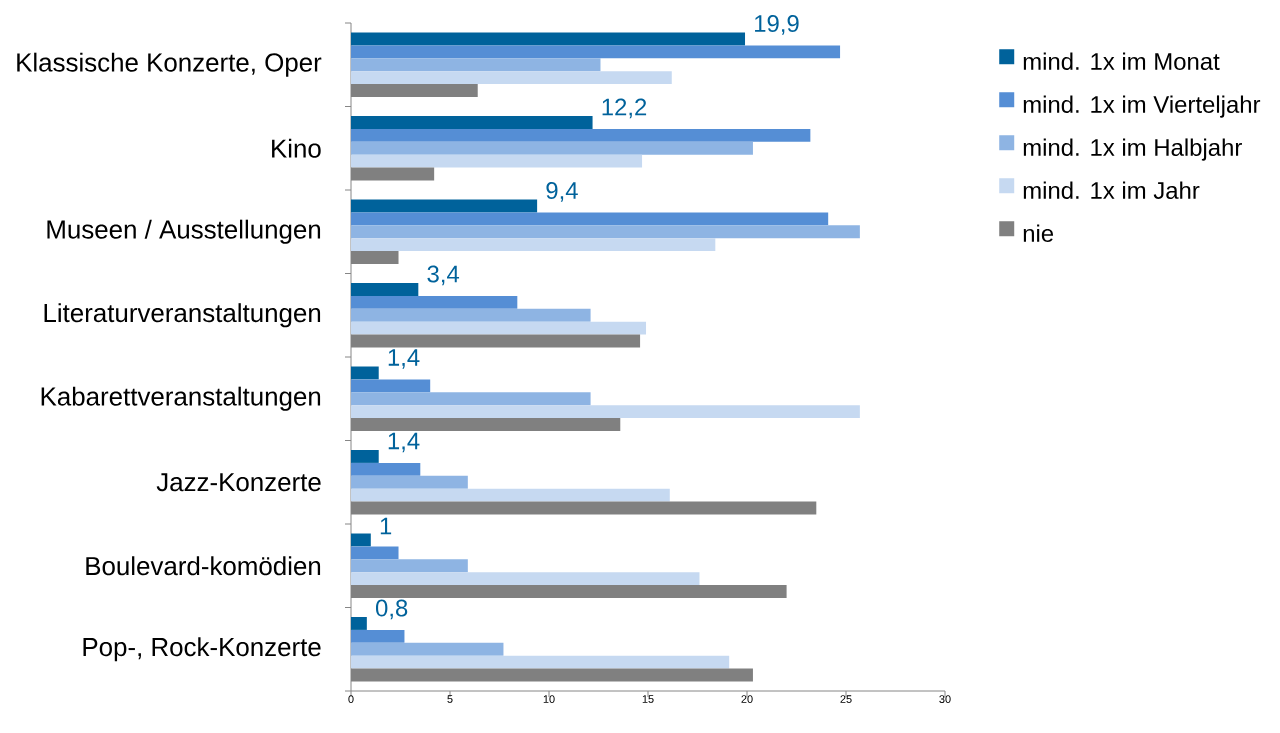 The image size is (1280, 733). I want to click on x-tick-label: 30, so click(945, 699).